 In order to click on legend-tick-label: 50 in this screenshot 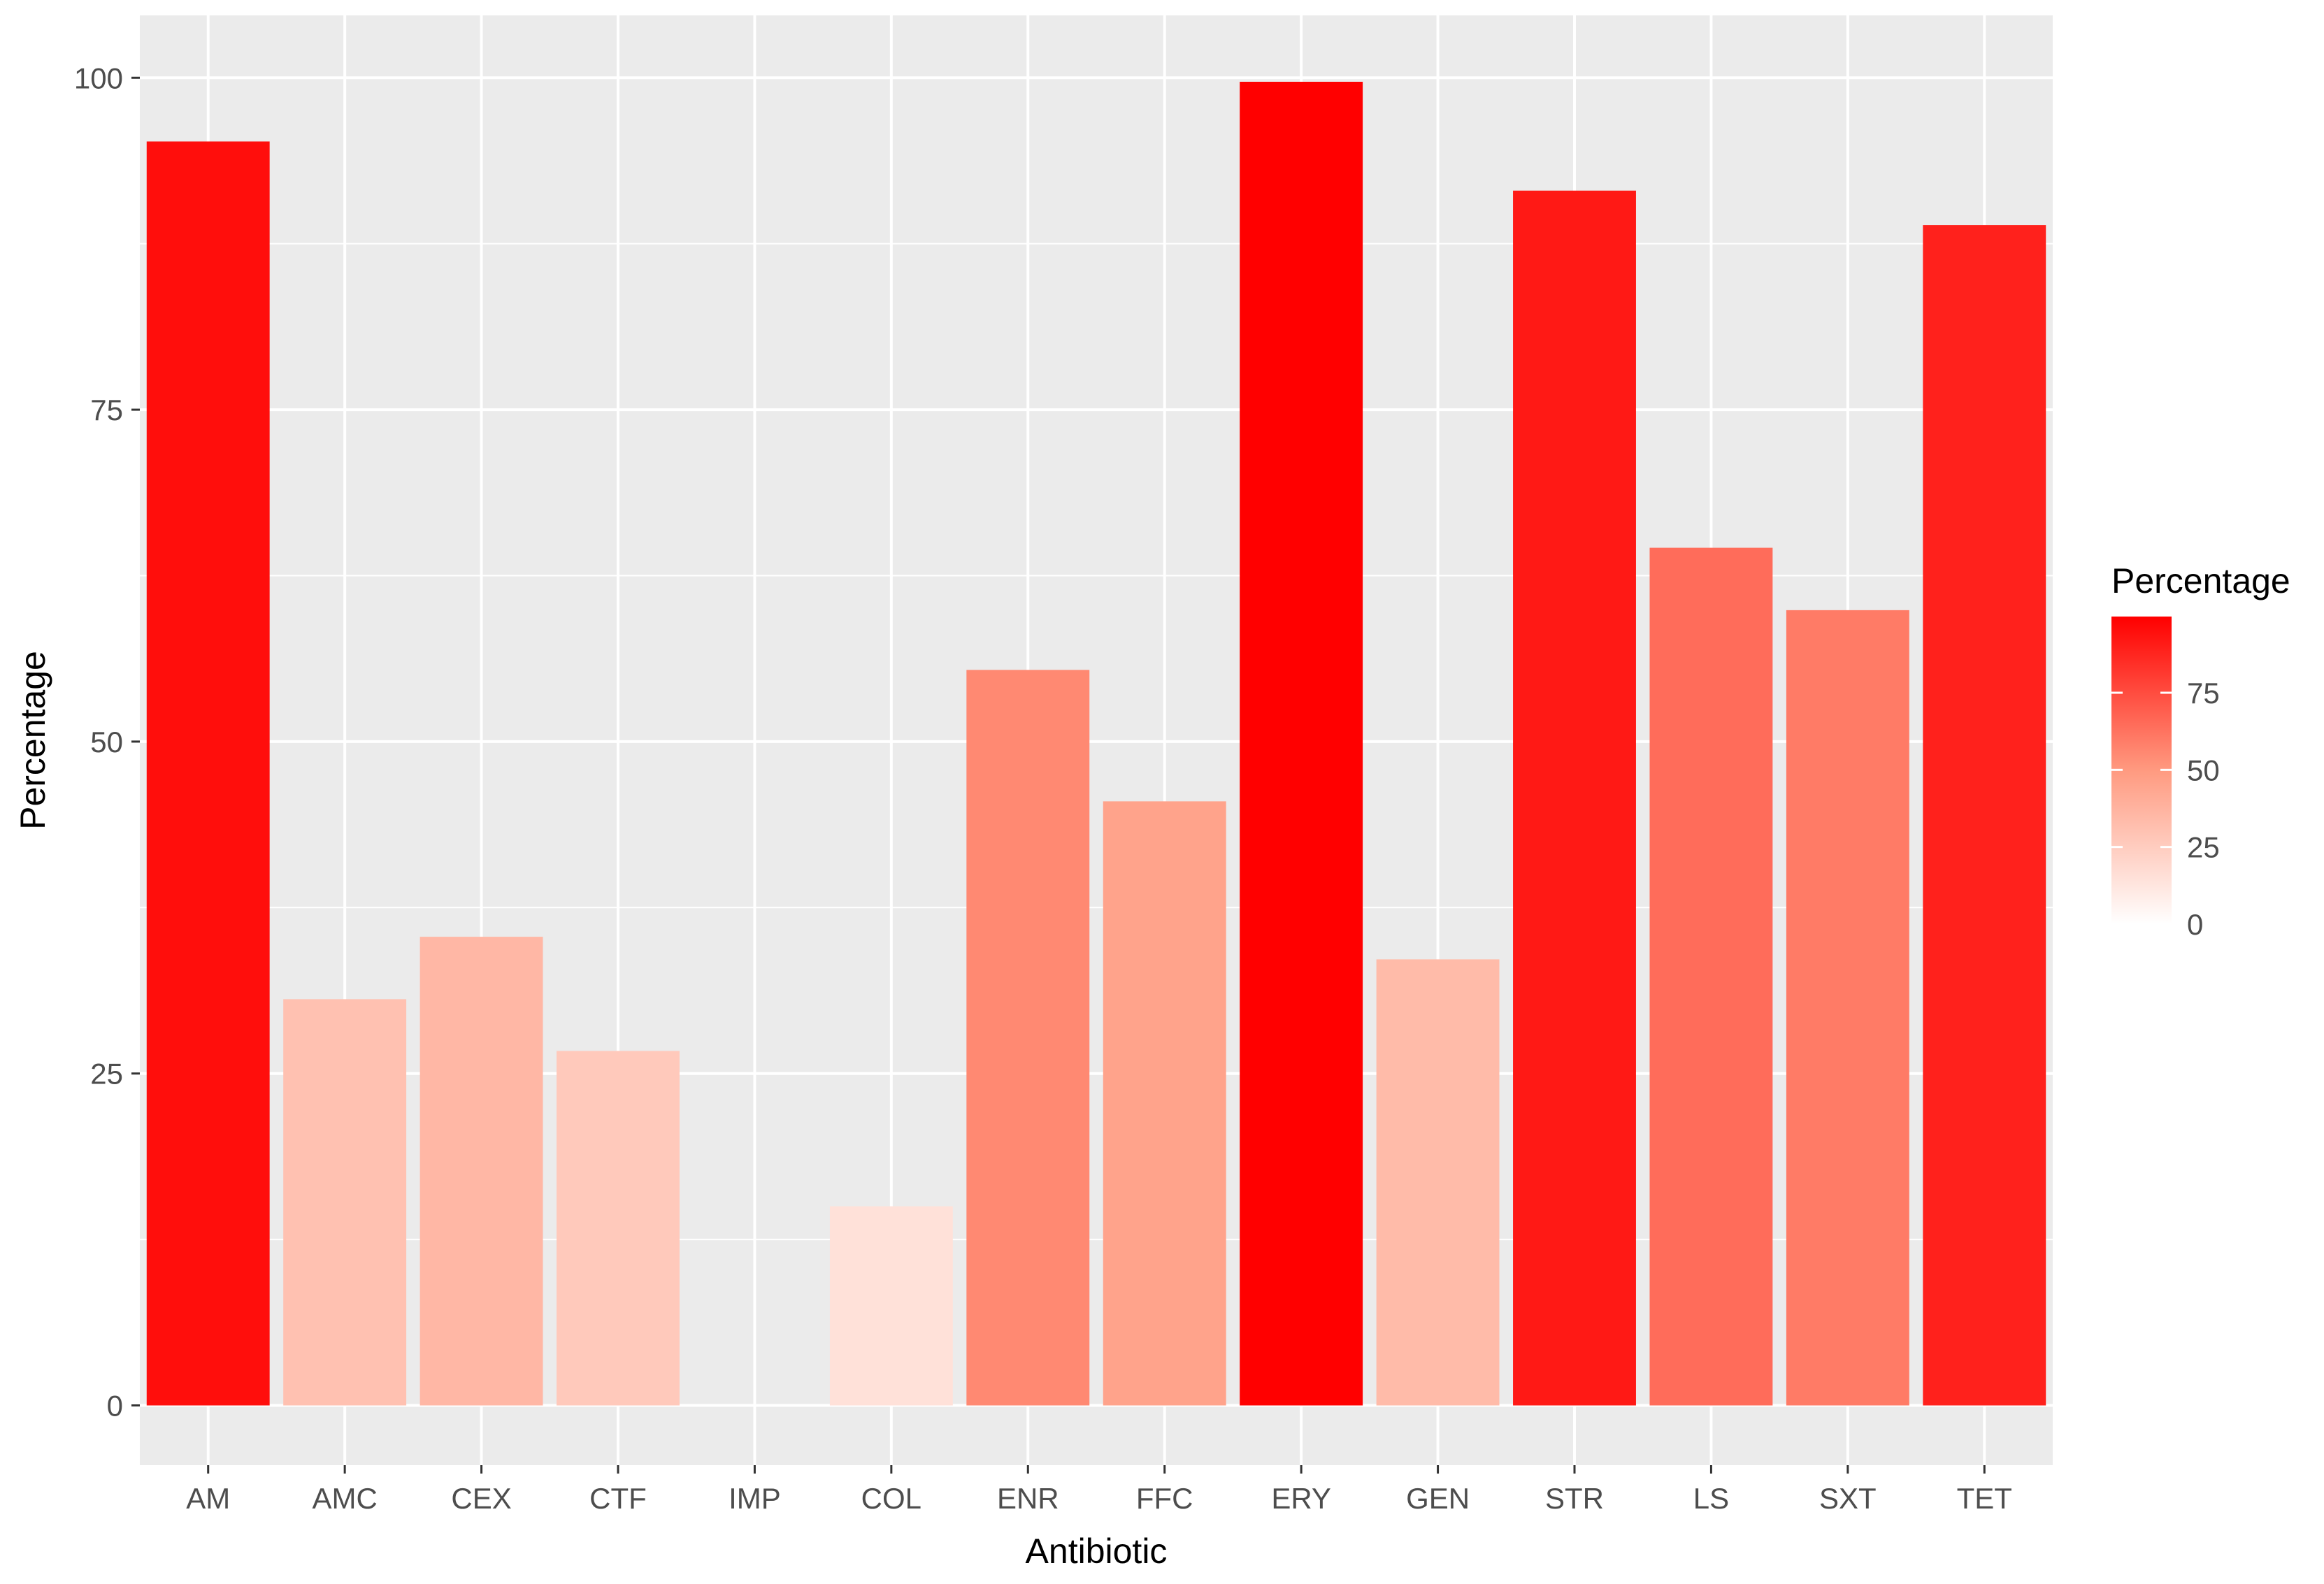, I will do `click(2203, 770)`.